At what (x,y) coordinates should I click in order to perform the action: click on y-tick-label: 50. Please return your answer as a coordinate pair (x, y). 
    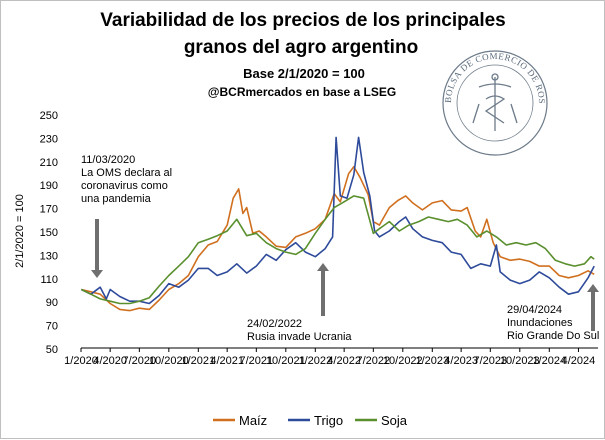
    Looking at the image, I should click on (52, 350).